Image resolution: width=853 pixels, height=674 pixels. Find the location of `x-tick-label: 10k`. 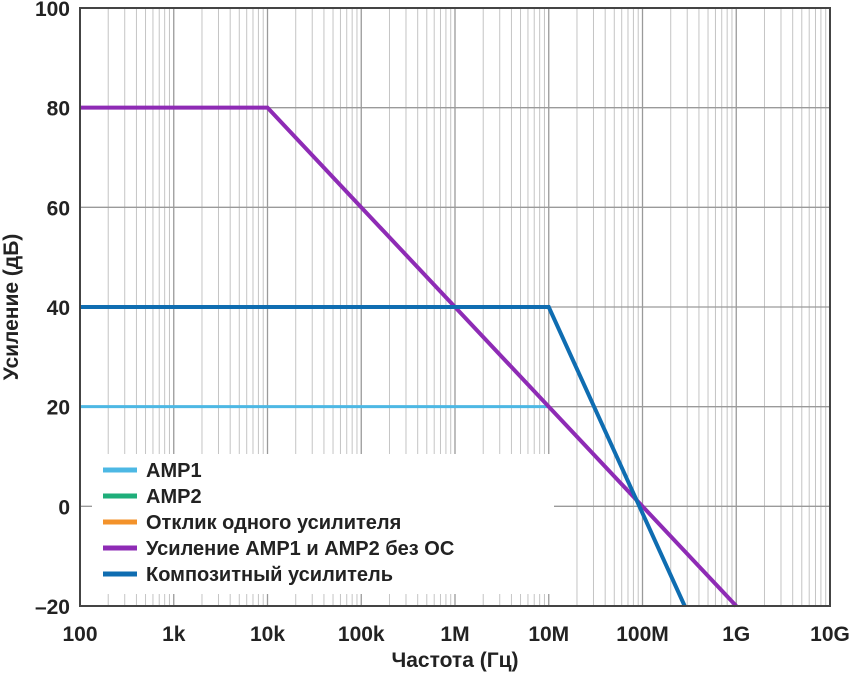

x-tick-label: 10k is located at coordinates (267, 634).